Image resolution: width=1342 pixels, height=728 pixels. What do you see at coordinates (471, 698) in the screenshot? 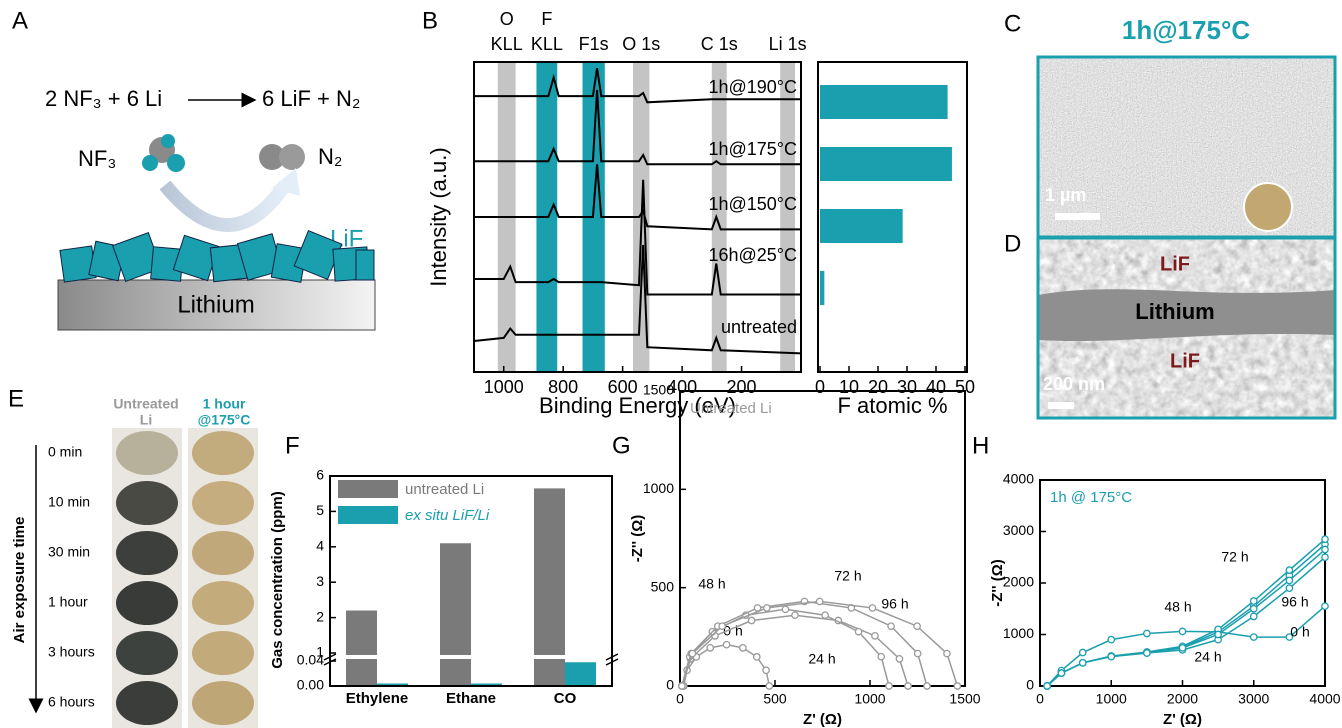
I see `x-tick-label: Ethane` at bounding box center [471, 698].